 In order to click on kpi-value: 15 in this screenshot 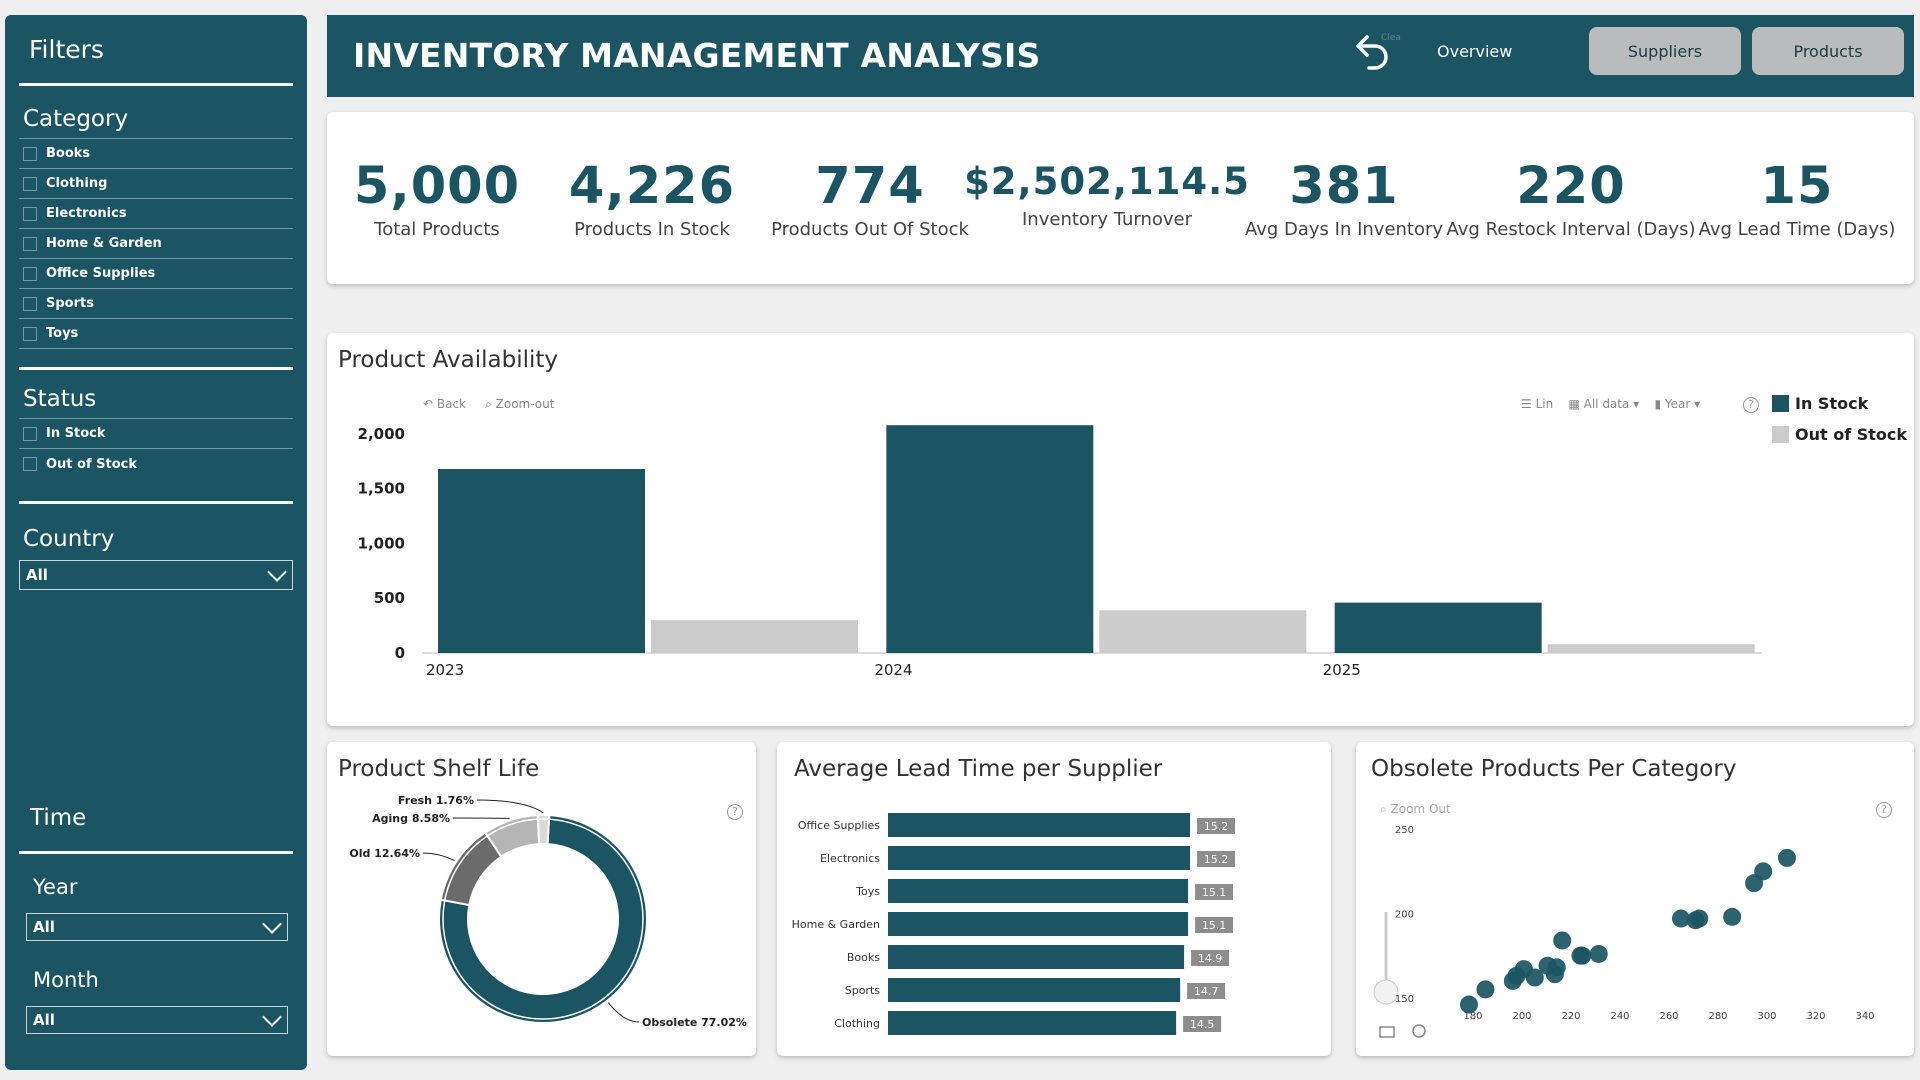, I will do `click(1797, 186)`.